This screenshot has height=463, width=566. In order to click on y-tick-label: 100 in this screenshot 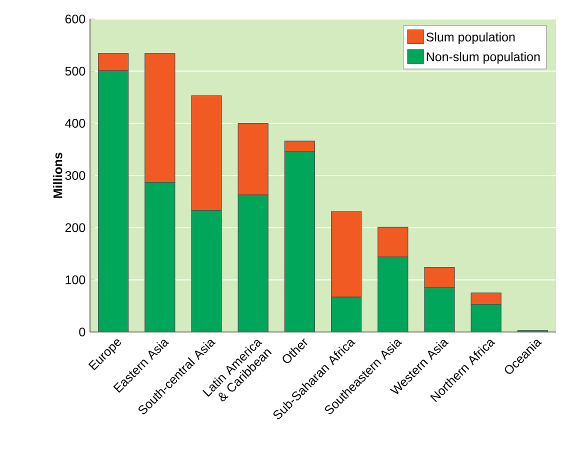, I will do `click(76, 279)`.